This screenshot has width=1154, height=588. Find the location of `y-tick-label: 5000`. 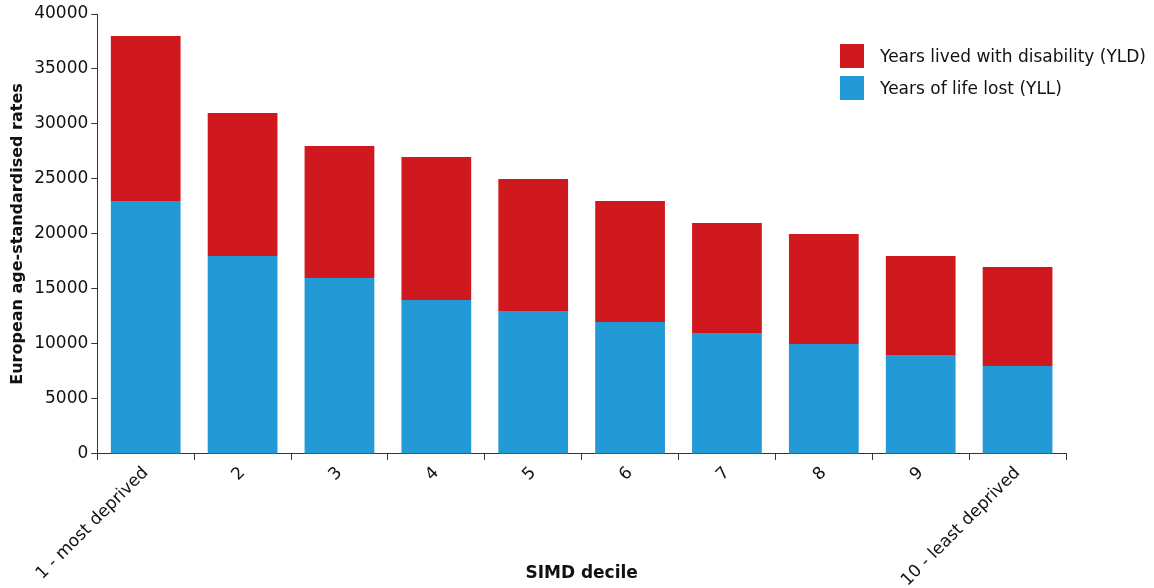

y-tick-label: 5000 is located at coordinates (67, 397).